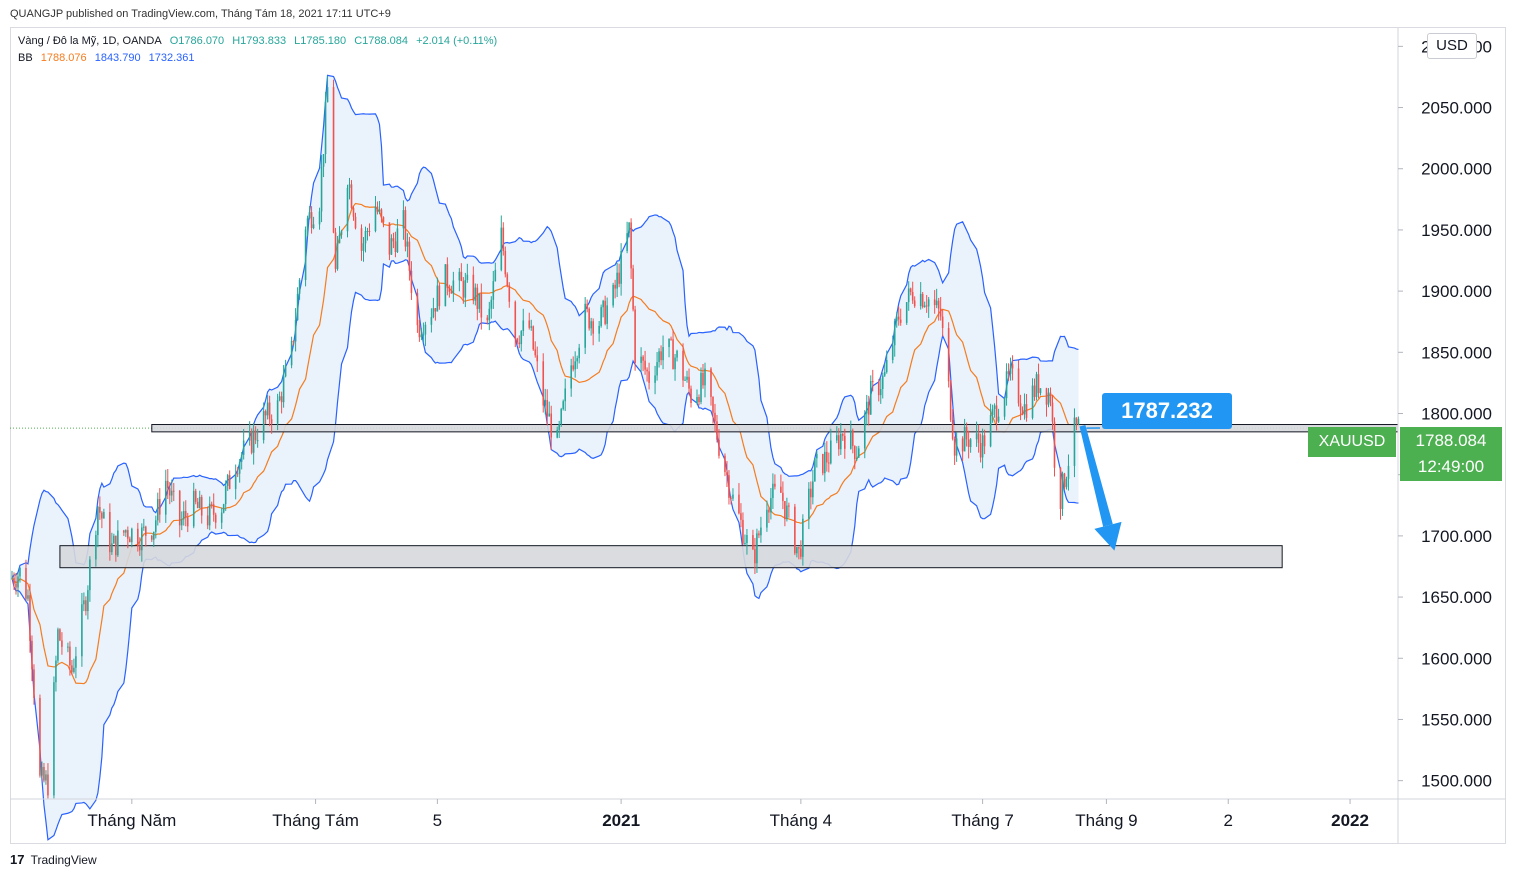 The image size is (1516, 878). I want to click on bb-indicator-label: BB, so click(25, 58).